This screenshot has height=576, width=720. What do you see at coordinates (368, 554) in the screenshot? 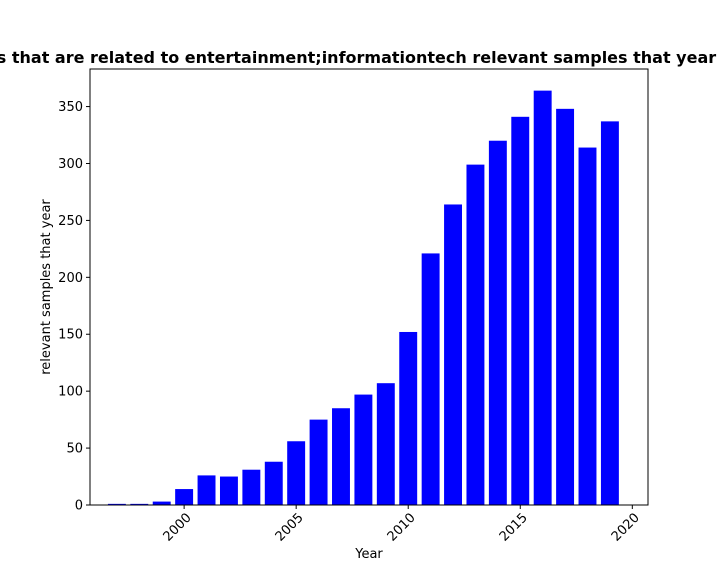
I see `x-axis-label: Year` at bounding box center [368, 554].